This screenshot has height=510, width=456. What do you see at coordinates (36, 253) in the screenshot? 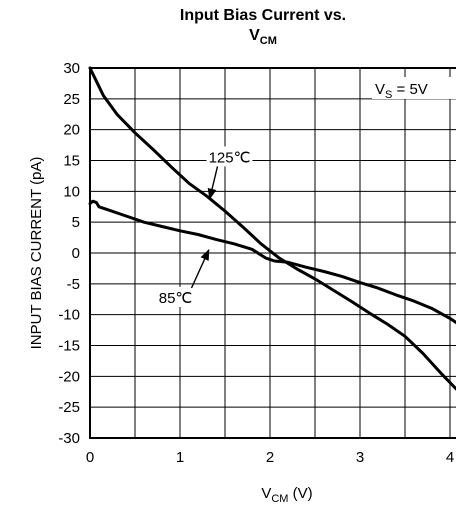
I see `y-axis-label: INPUT BIAS CURRENT (pA)` at bounding box center [36, 253].